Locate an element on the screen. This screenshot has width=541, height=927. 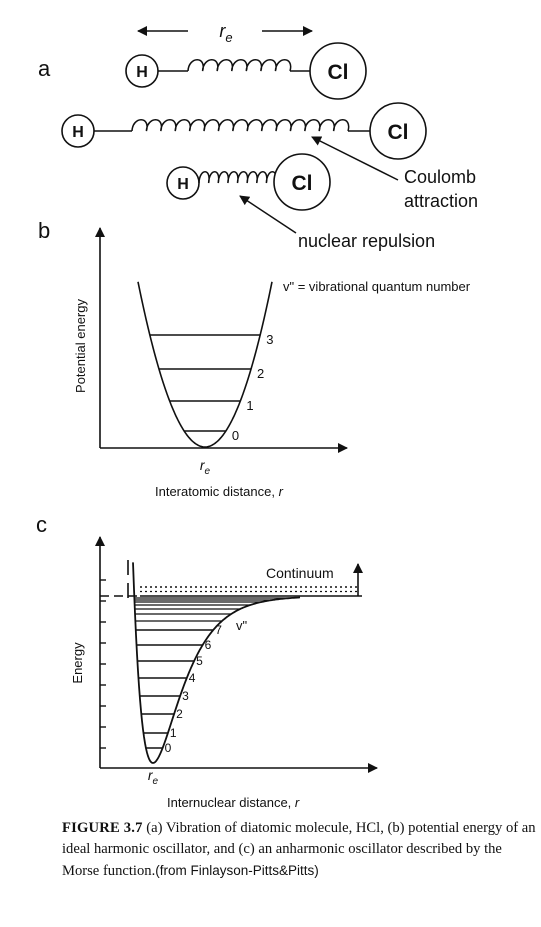
continuum-label: Continuum is located at coordinates (300, 573).